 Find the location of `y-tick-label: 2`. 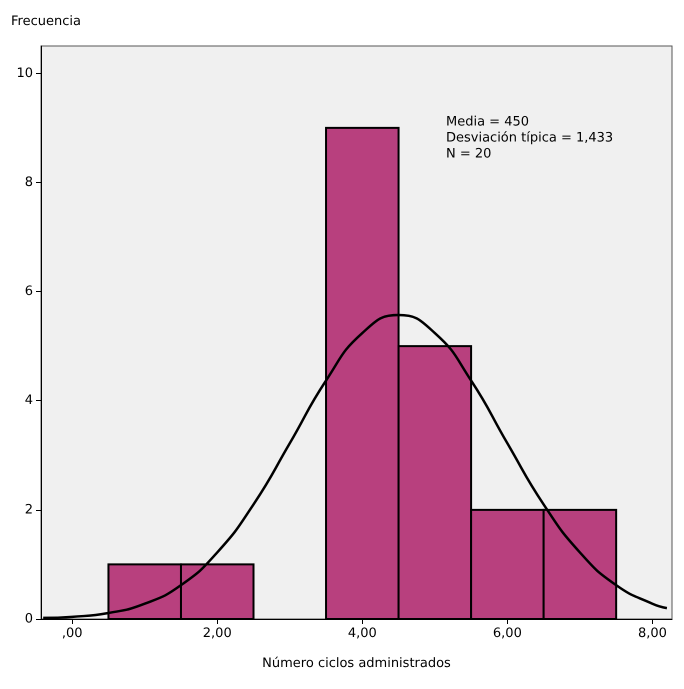

y-tick-label: 2 is located at coordinates (28, 510).